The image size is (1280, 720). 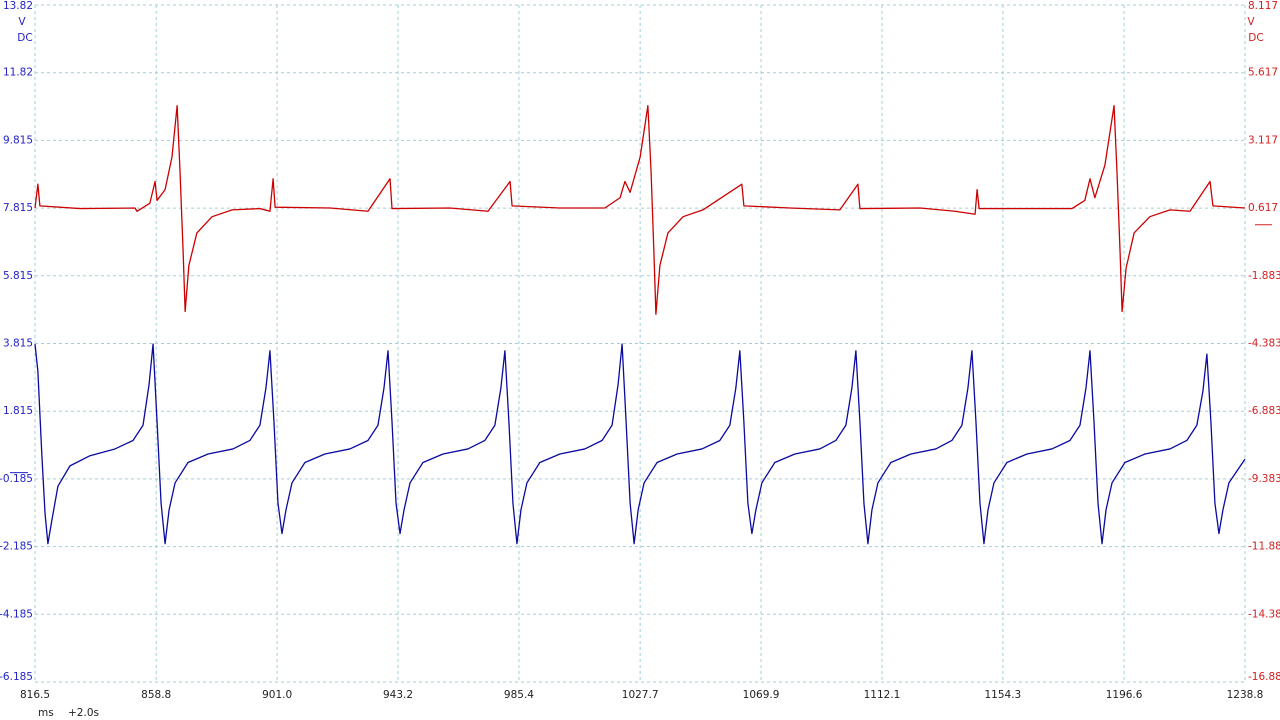 I want to click on x-tick-label: 858.8, so click(x=156, y=695).